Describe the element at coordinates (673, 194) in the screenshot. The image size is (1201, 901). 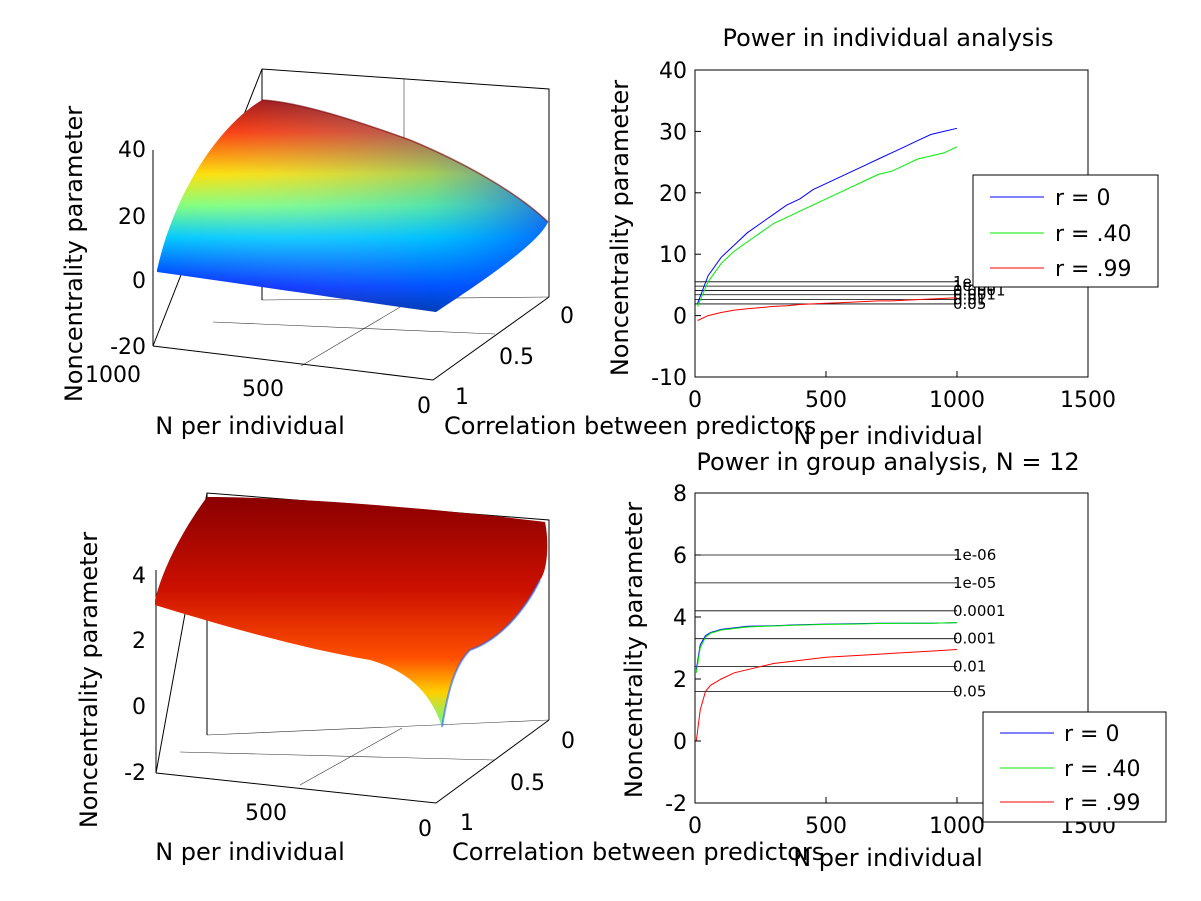
I see `y-tick-label: 20` at that location.